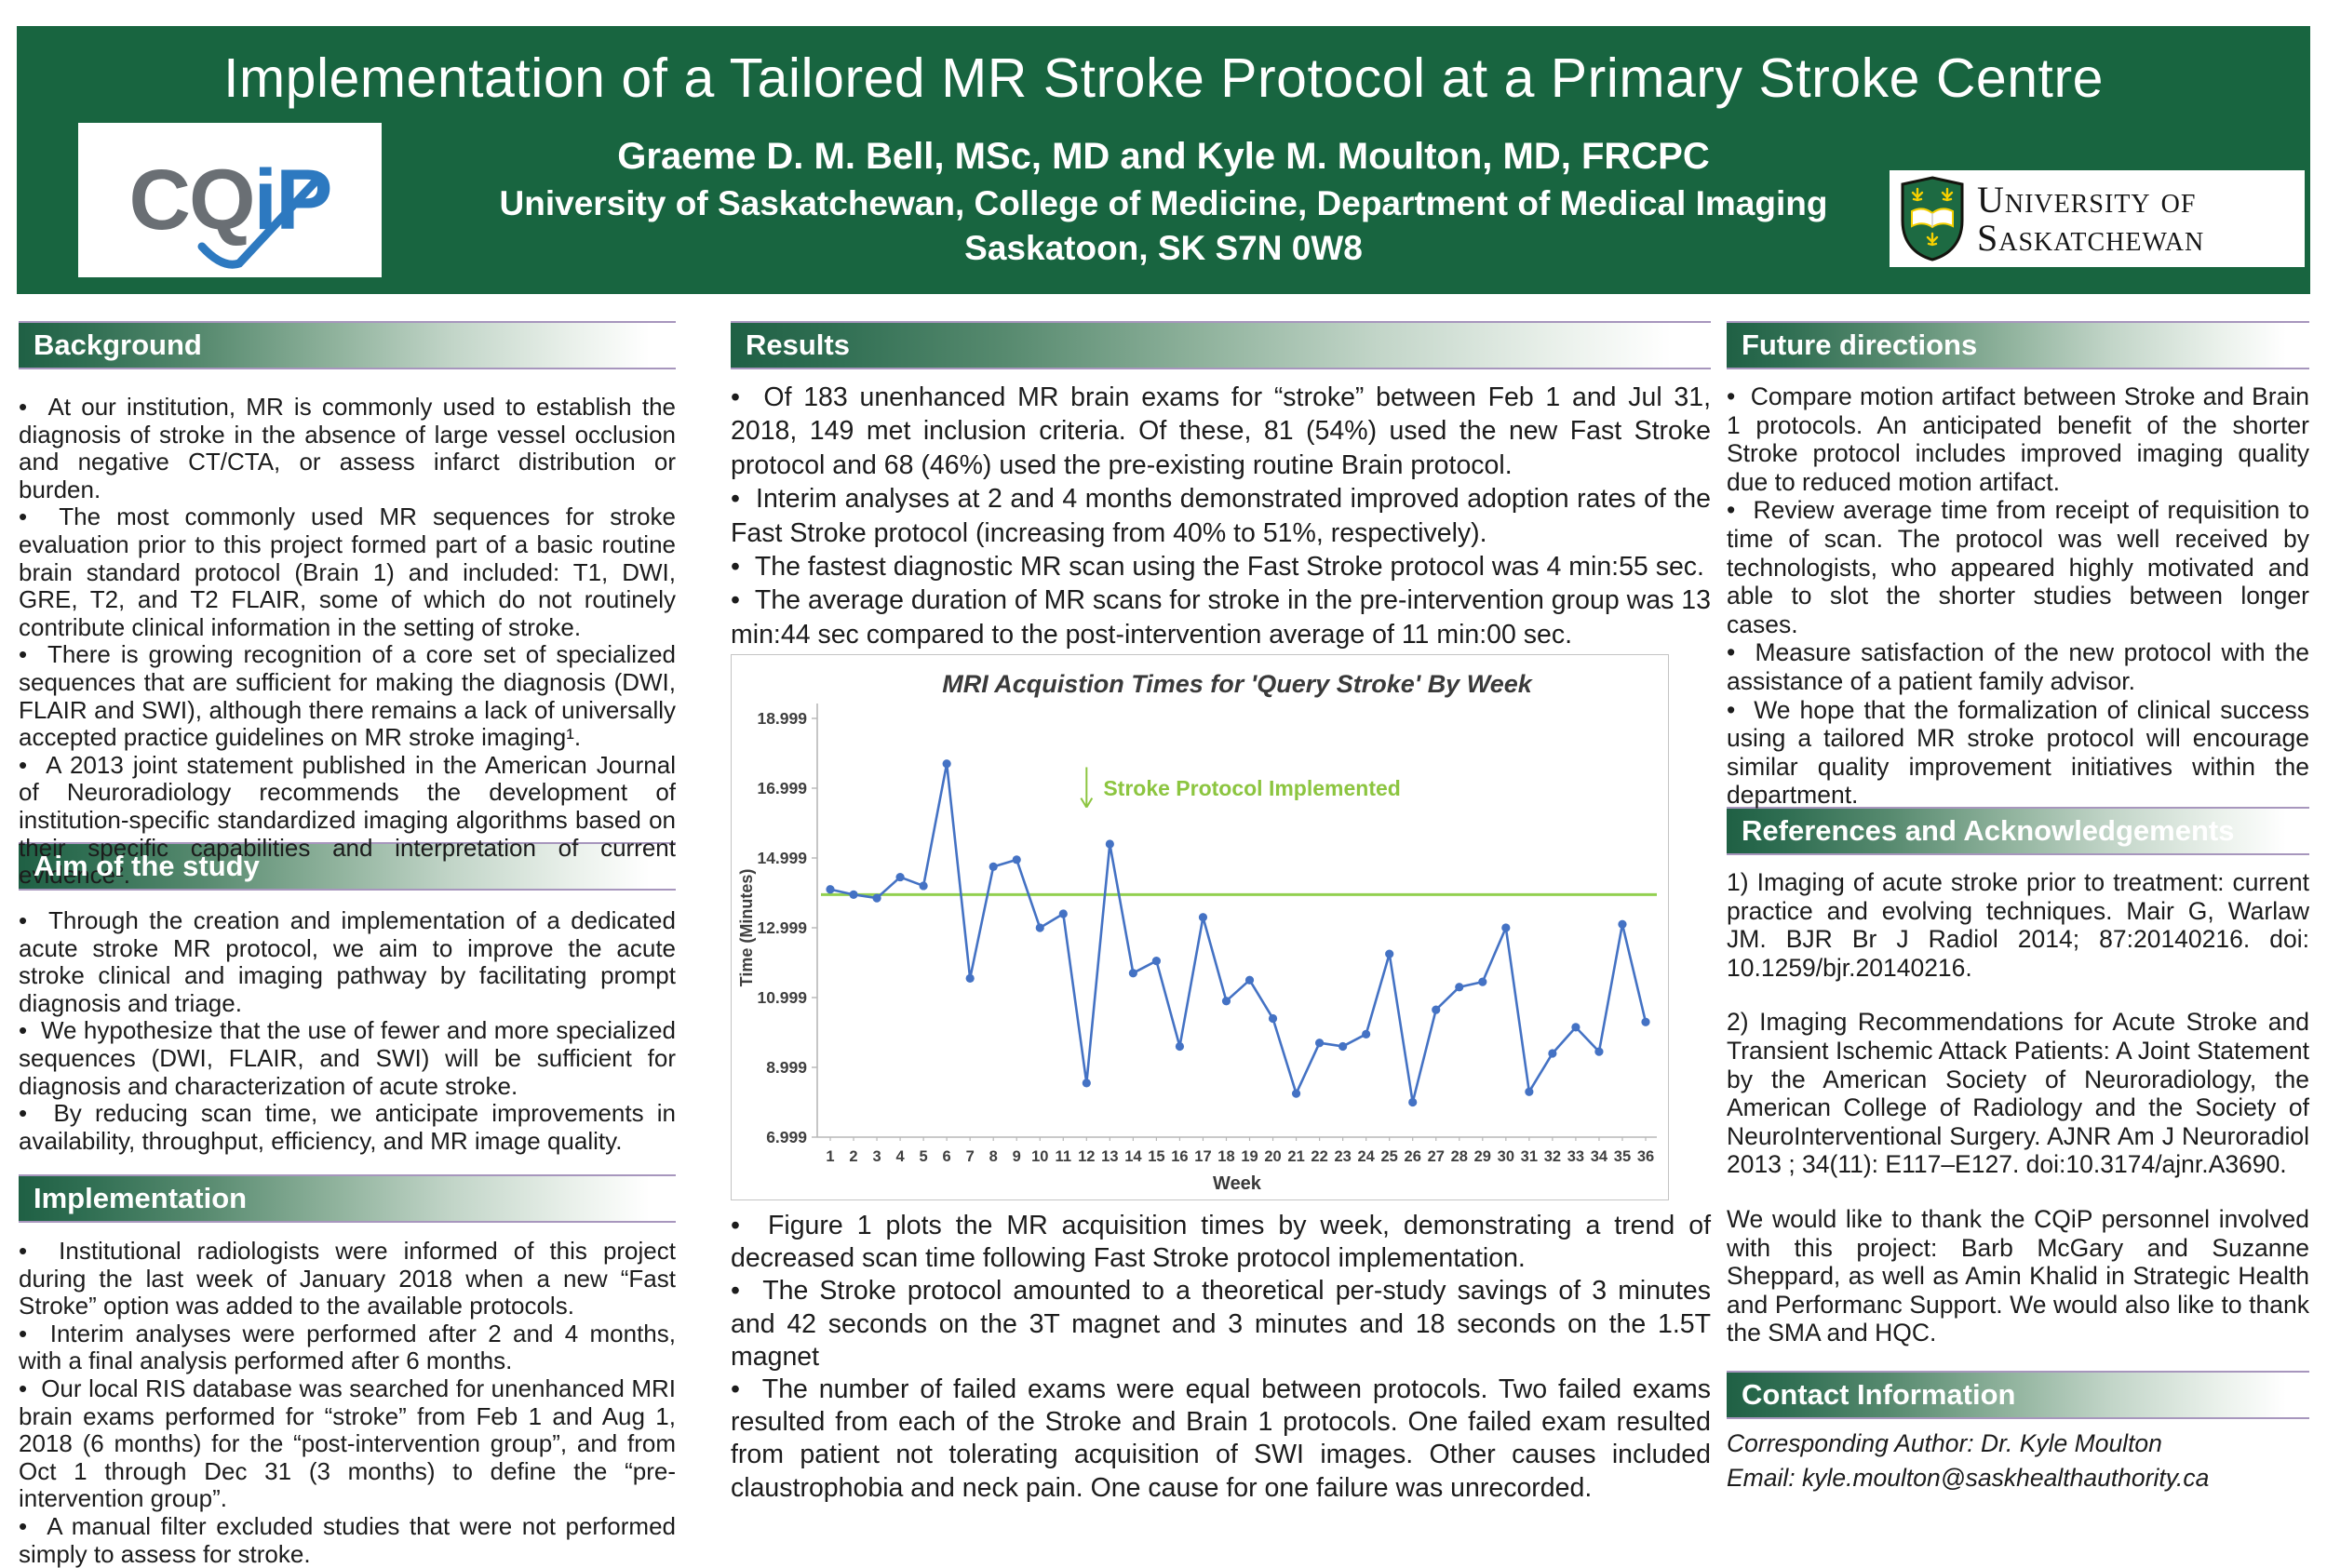 This screenshot has height=1568, width=2327. I want to click on university-shield-icon, so click(1932, 218).